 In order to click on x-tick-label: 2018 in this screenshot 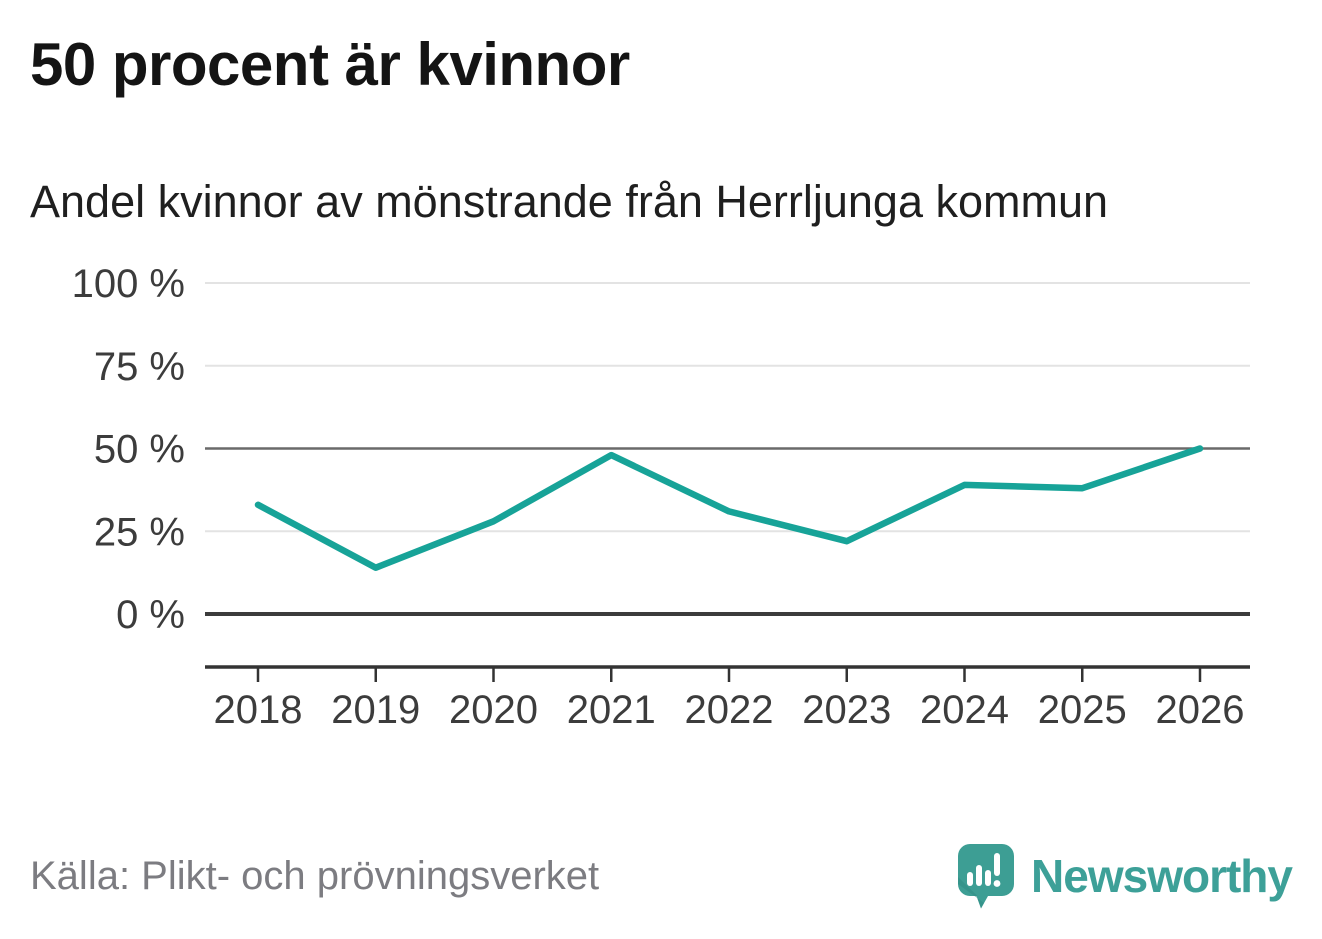, I will do `click(258, 710)`.